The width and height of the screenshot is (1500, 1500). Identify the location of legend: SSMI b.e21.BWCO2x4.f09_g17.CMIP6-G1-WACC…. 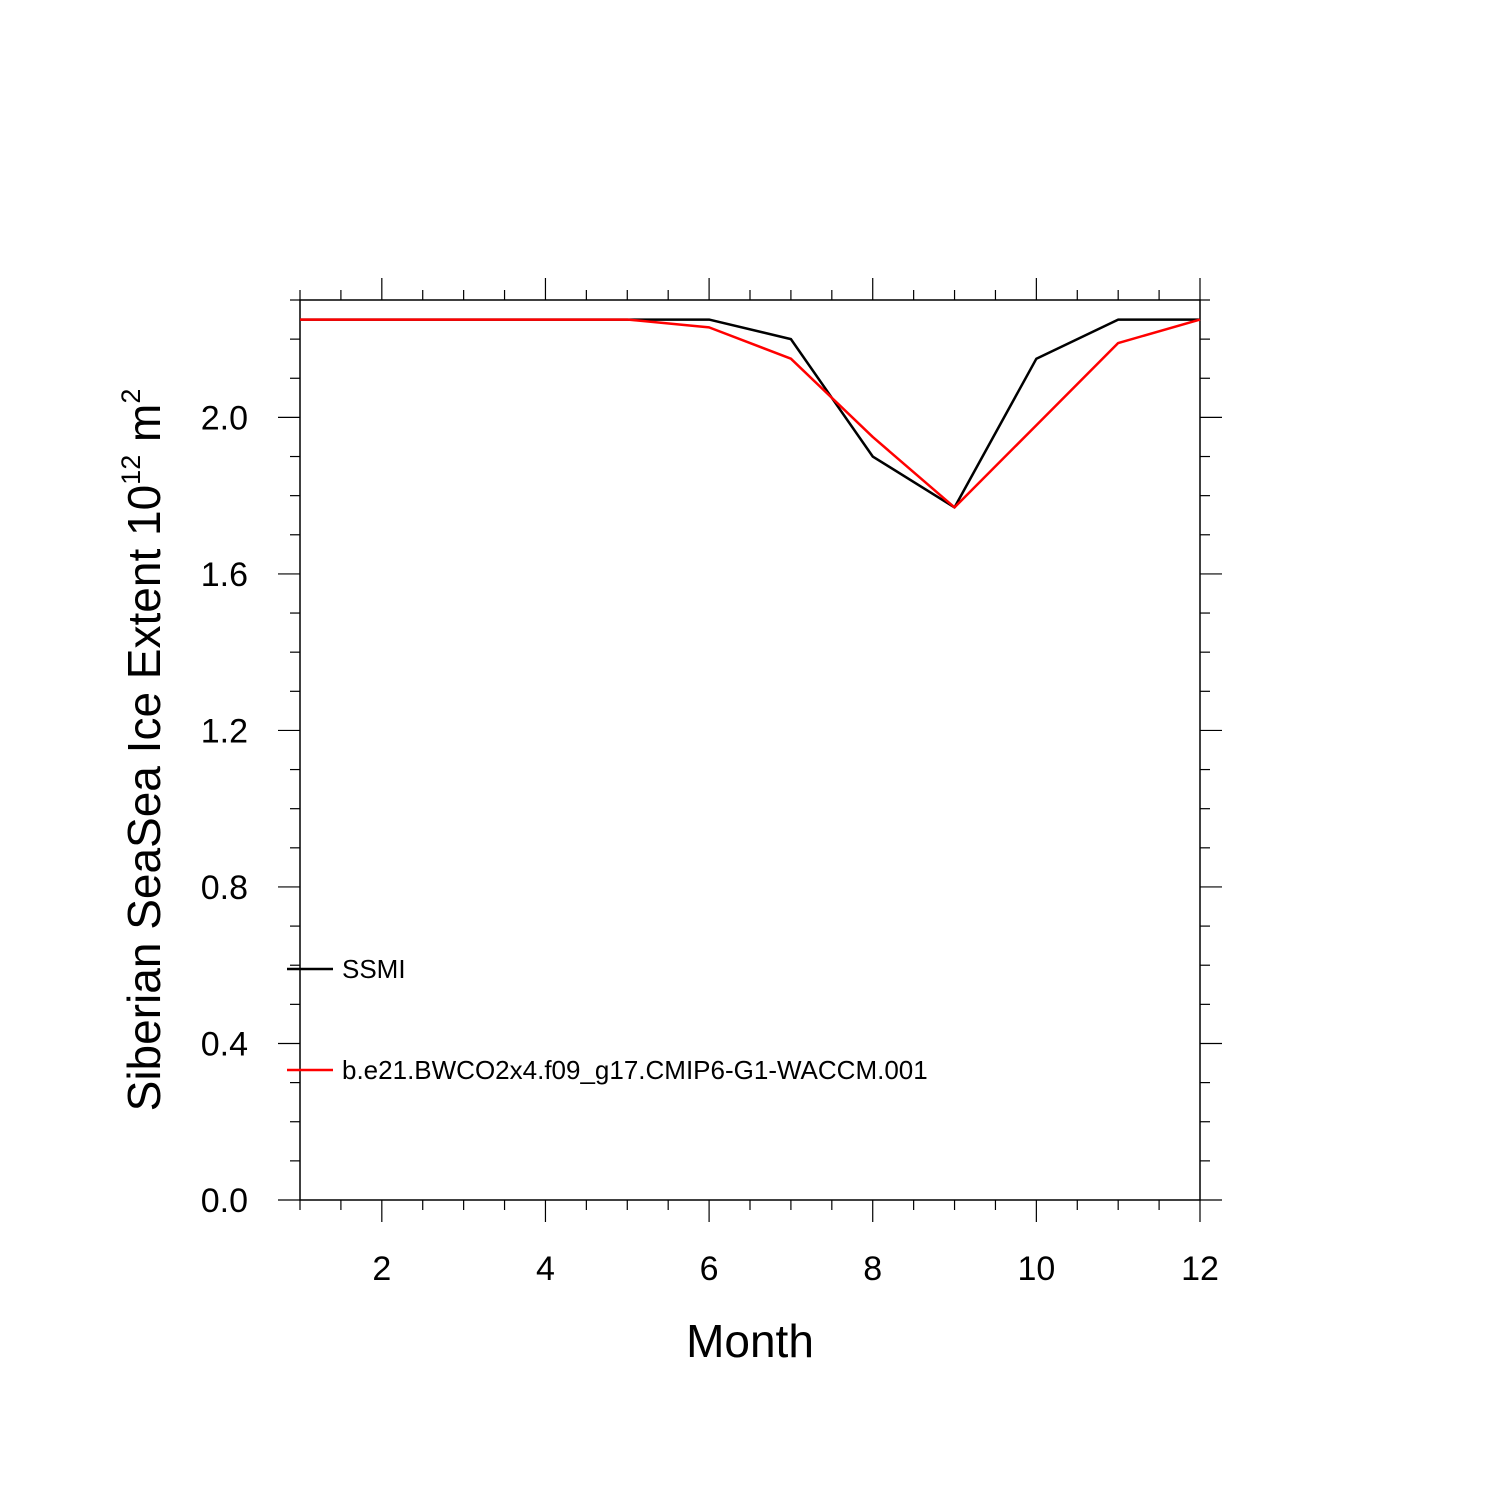
(607, 1019).